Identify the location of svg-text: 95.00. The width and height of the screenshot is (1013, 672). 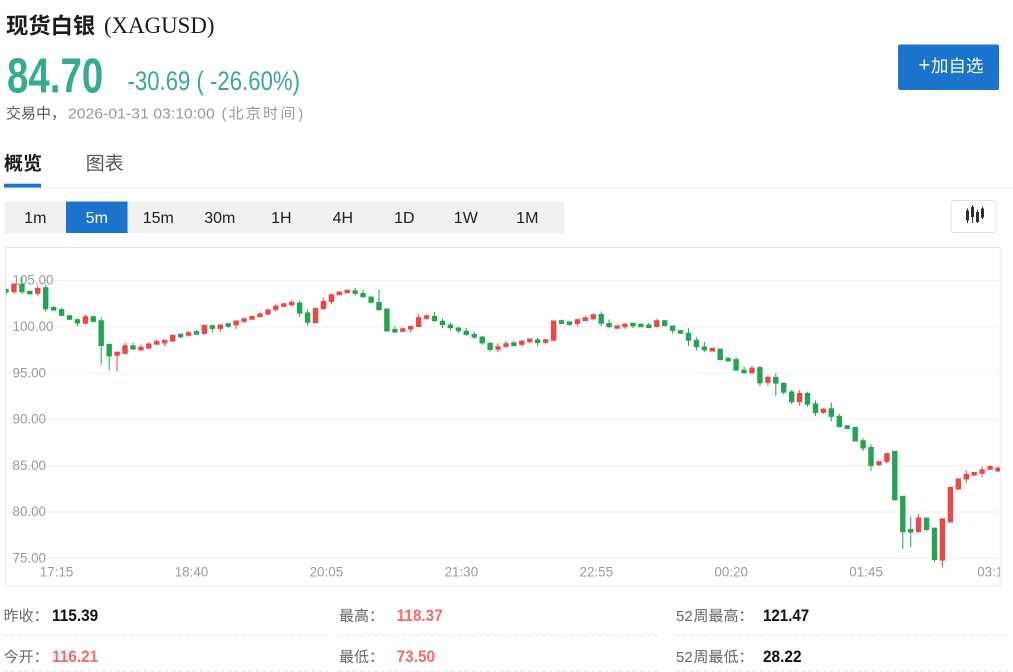
(30, 372).